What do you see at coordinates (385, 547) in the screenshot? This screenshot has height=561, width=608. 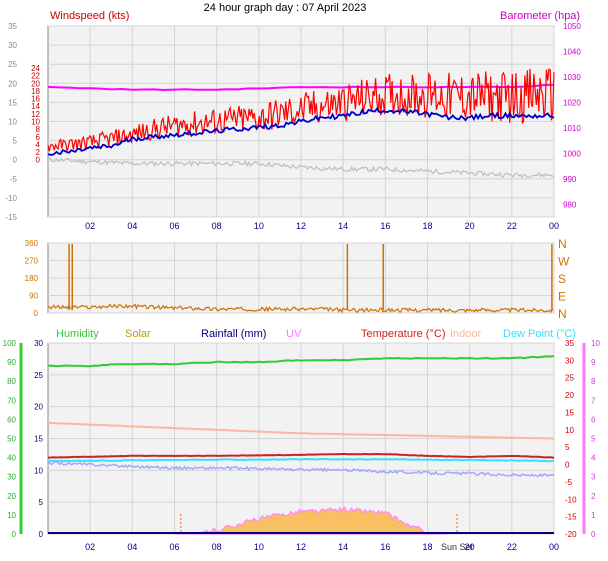 I see `temp-x-tick-label: 16` at bounding box center [385, 547].